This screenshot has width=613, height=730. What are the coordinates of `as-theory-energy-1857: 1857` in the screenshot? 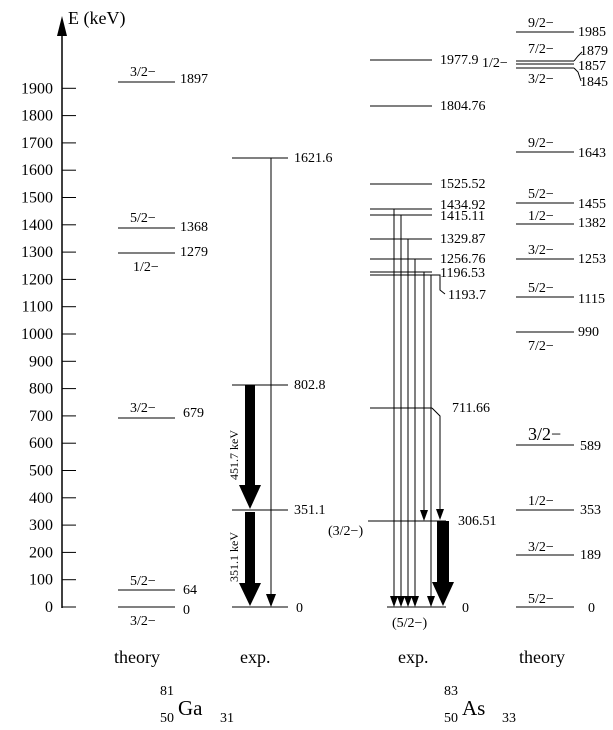 It's located at (592, 66).